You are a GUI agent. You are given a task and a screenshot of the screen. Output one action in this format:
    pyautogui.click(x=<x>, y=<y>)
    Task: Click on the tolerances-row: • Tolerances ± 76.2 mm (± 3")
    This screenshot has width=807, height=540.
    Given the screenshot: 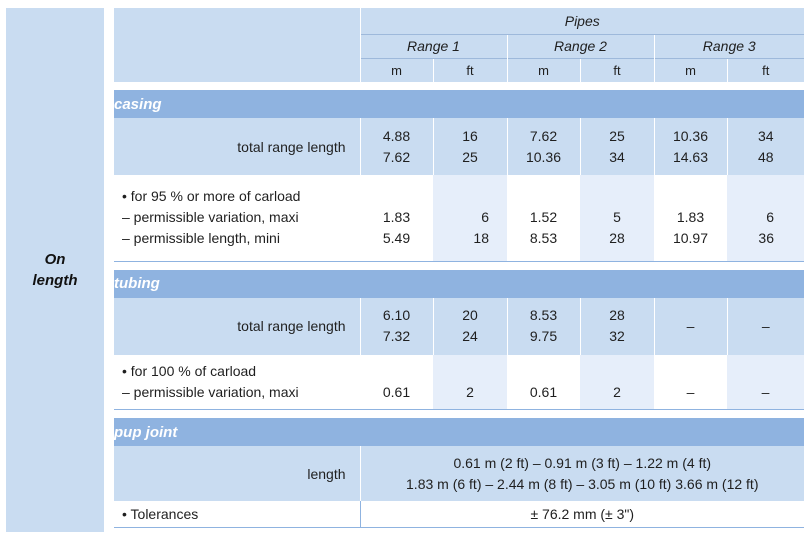 What is the action you would take?
    pyautogui.click(x=459, y=514)
    